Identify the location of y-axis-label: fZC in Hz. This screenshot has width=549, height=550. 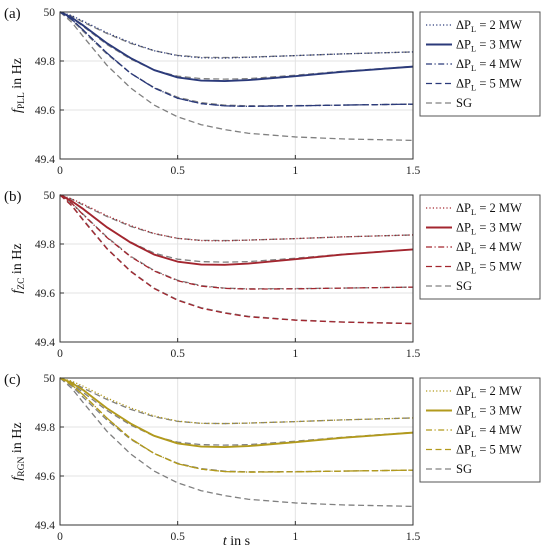
(18, 268).